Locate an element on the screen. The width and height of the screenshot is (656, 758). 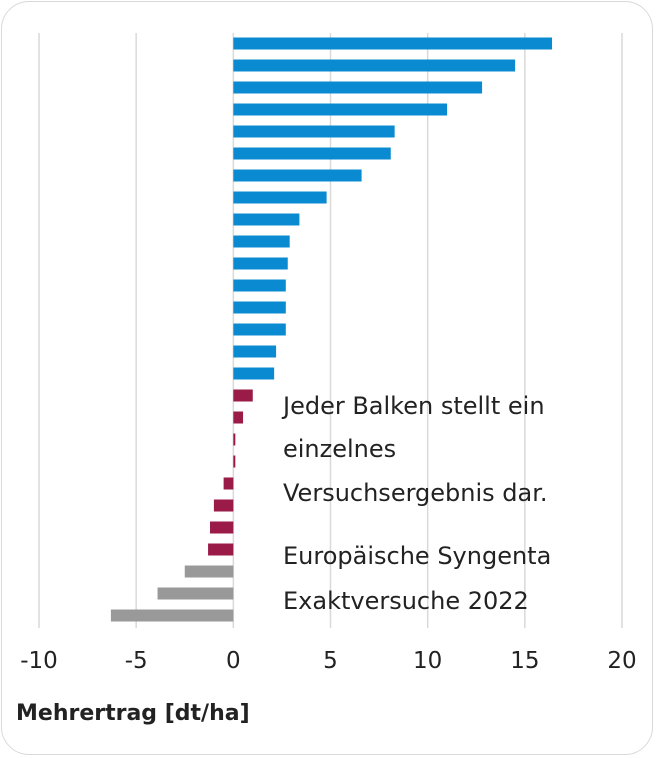
x-tick-label: 0 is located at coordinates (233, 661).